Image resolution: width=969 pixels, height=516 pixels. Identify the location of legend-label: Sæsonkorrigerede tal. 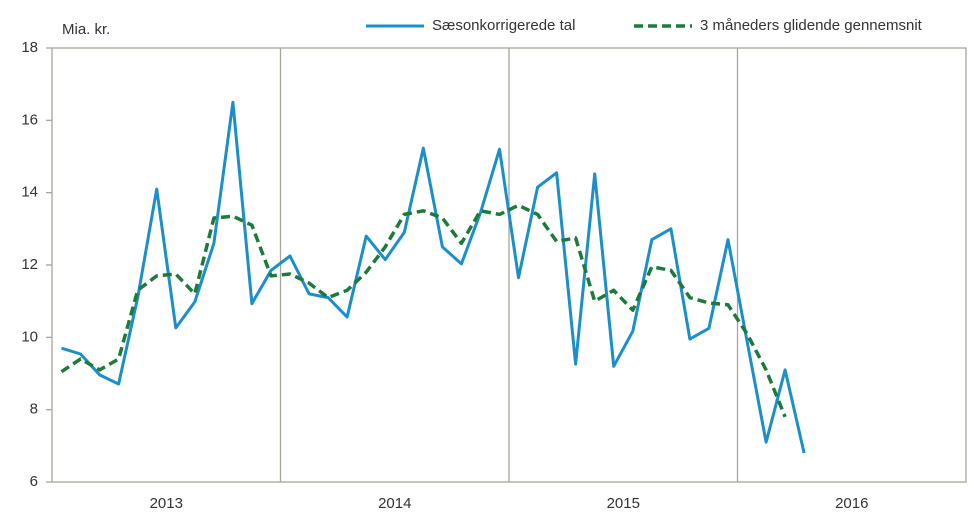
(503, 25).